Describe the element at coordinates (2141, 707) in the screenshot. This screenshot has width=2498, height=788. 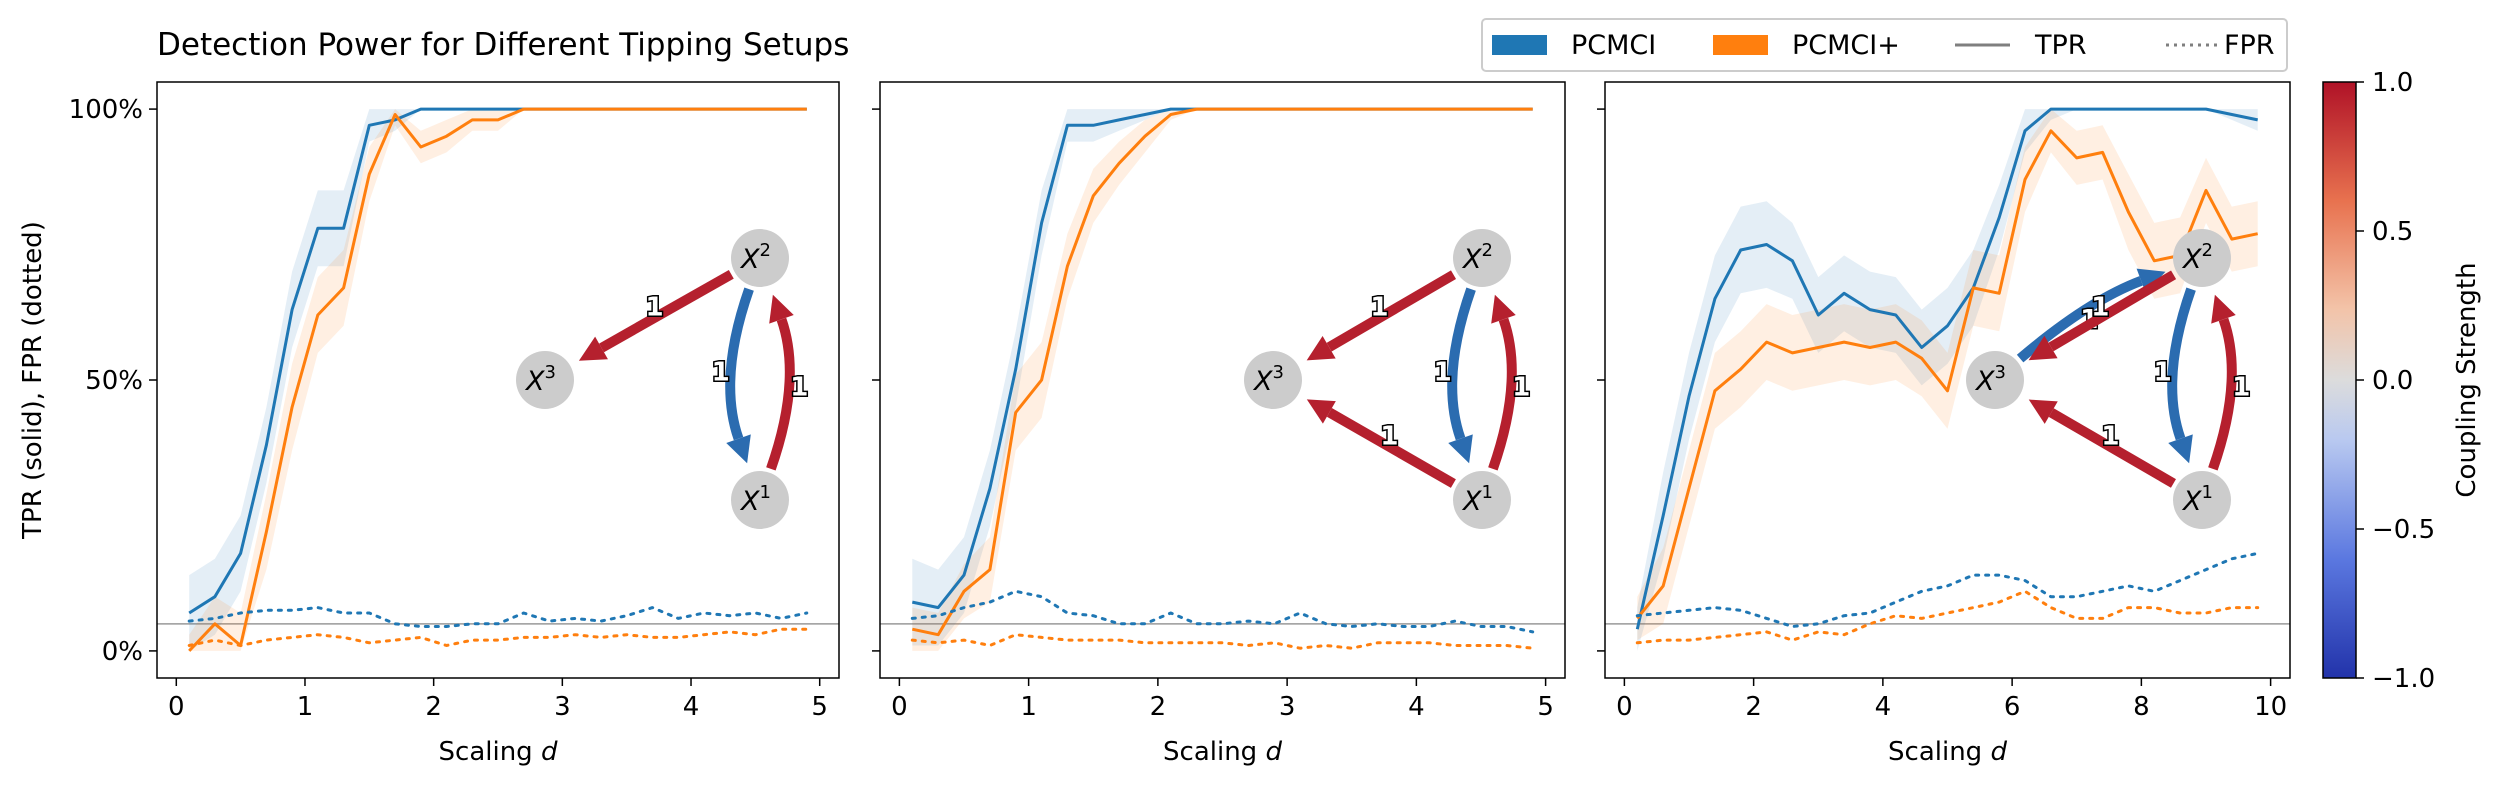
I see `x-tick-label: 8` at that location.